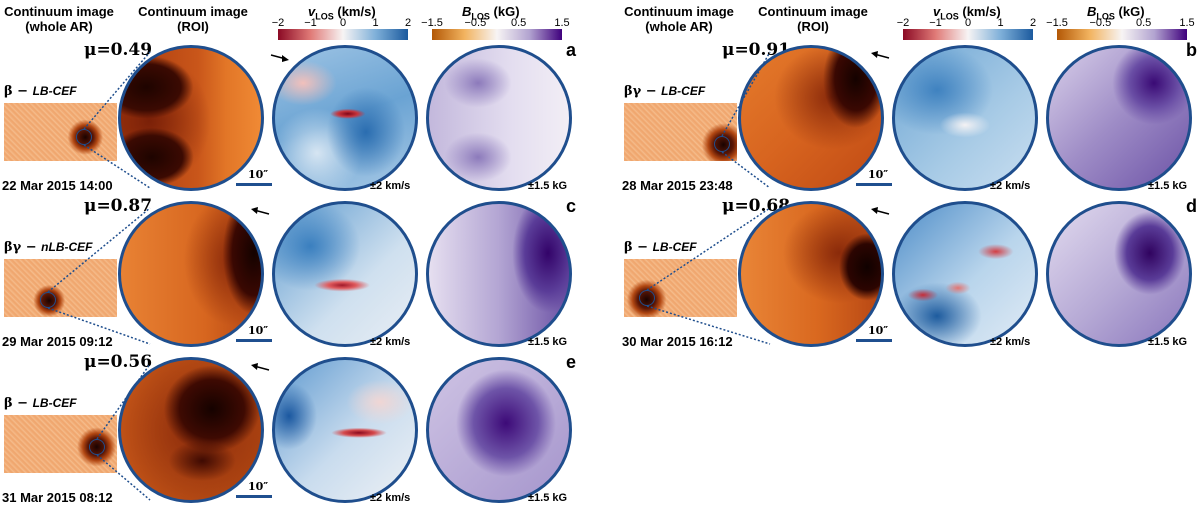 The height and width of the screenshot is (509, 1200). Describe the element at coordinates (193, 19) in the screenshot. I see `header-roi-left: Continuum image (ROI)` at that location.